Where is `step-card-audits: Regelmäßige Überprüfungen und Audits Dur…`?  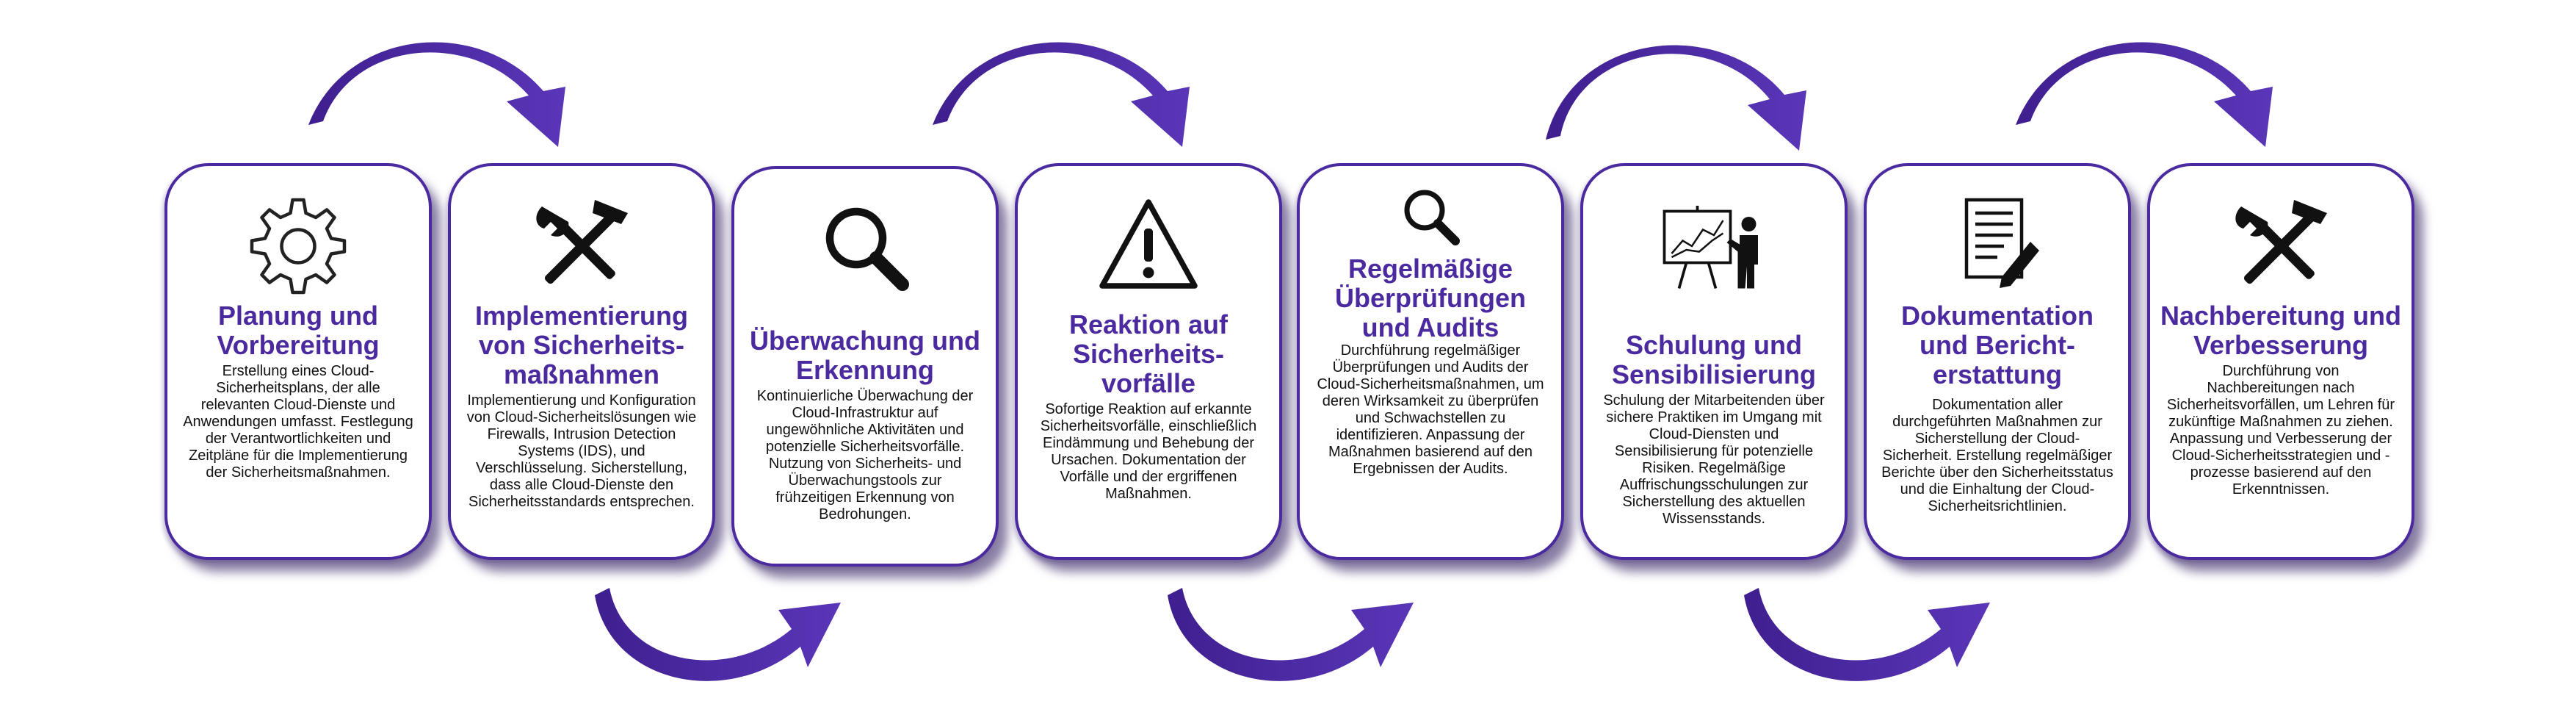
step-card-audits: Regelmäßige Überprüfungen und Audits Dur… is located at coordinates (1430, 361).